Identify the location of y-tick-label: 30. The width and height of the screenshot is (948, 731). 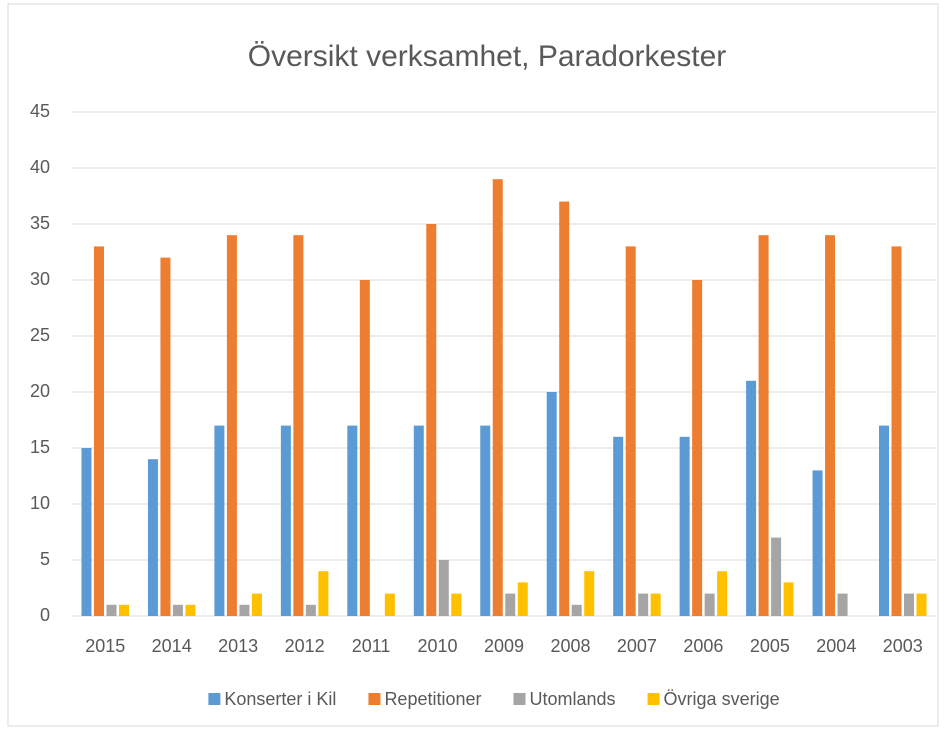
(40, 279).